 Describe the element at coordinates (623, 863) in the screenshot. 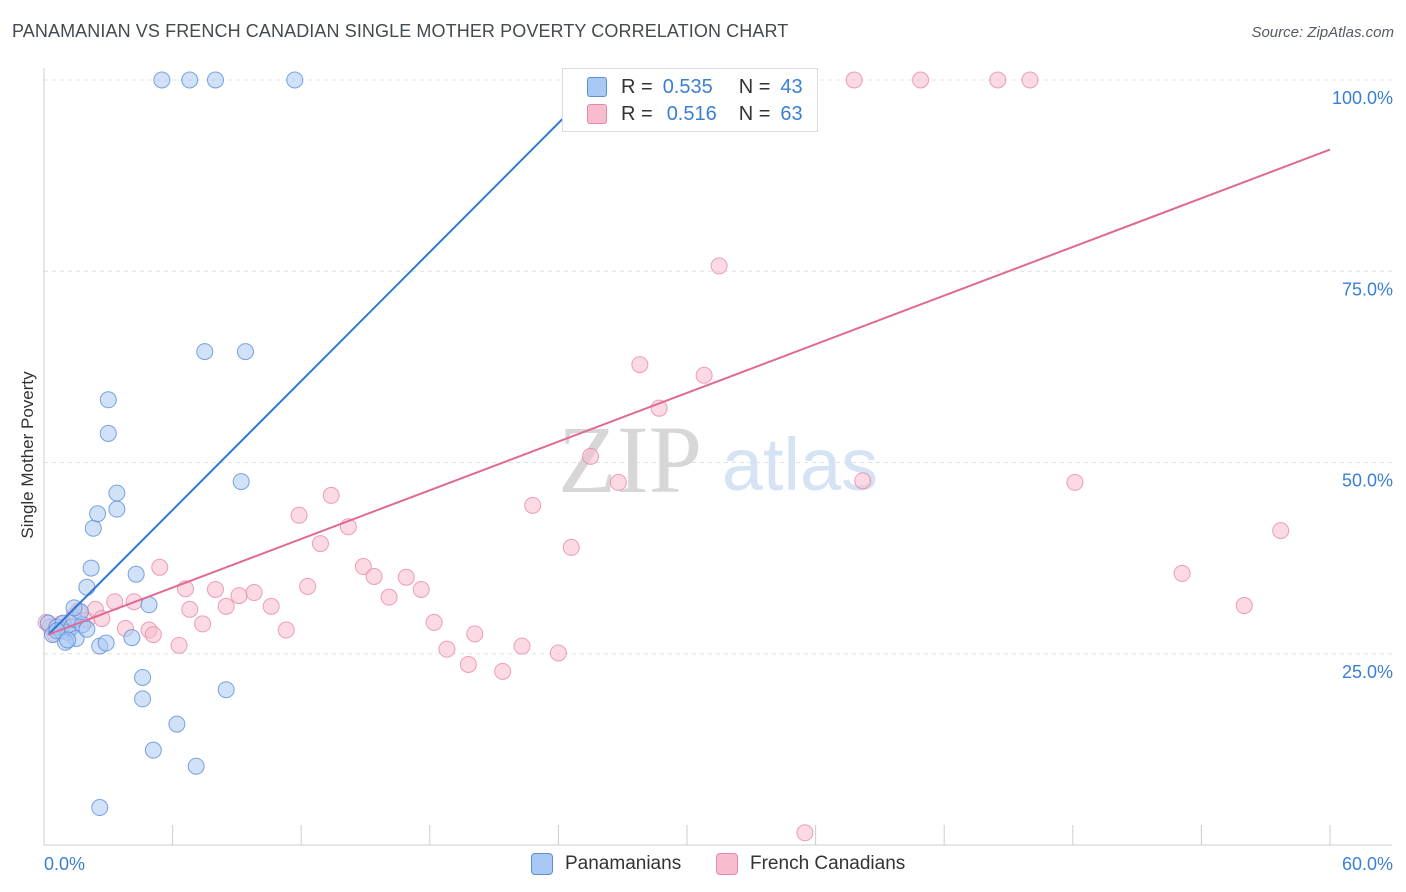

I see `panamanians-legend-label: Panamanians` at that location.